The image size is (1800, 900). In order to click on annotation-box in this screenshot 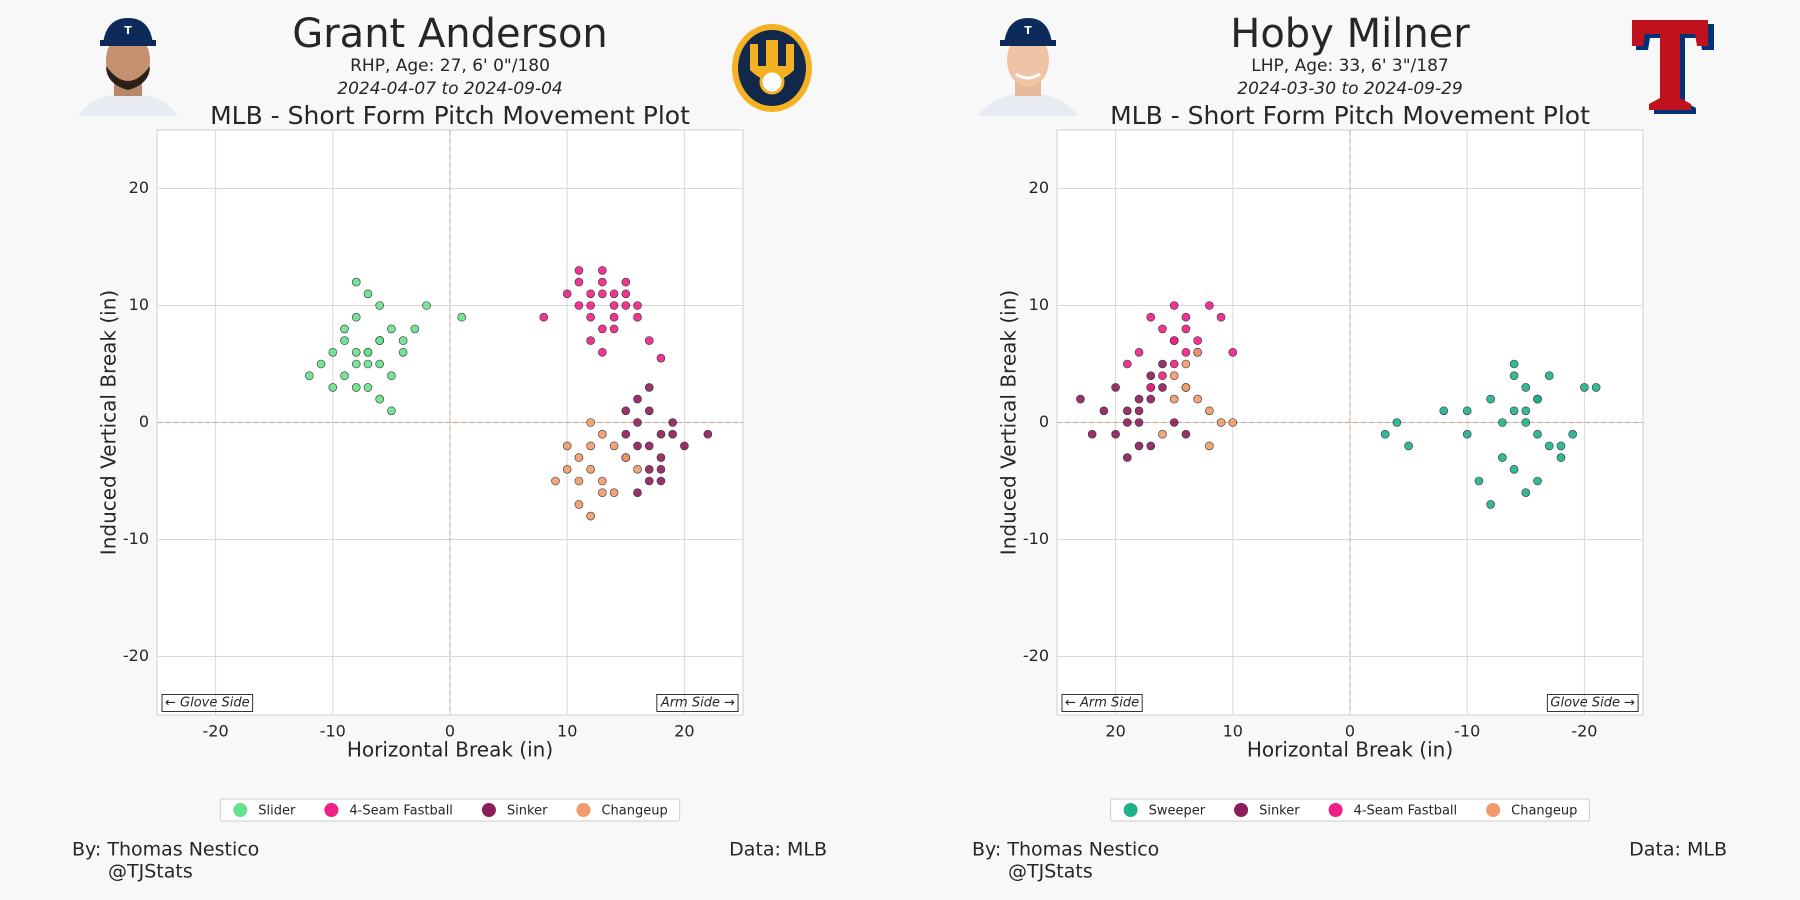, I will do `click(1592, 703)`.